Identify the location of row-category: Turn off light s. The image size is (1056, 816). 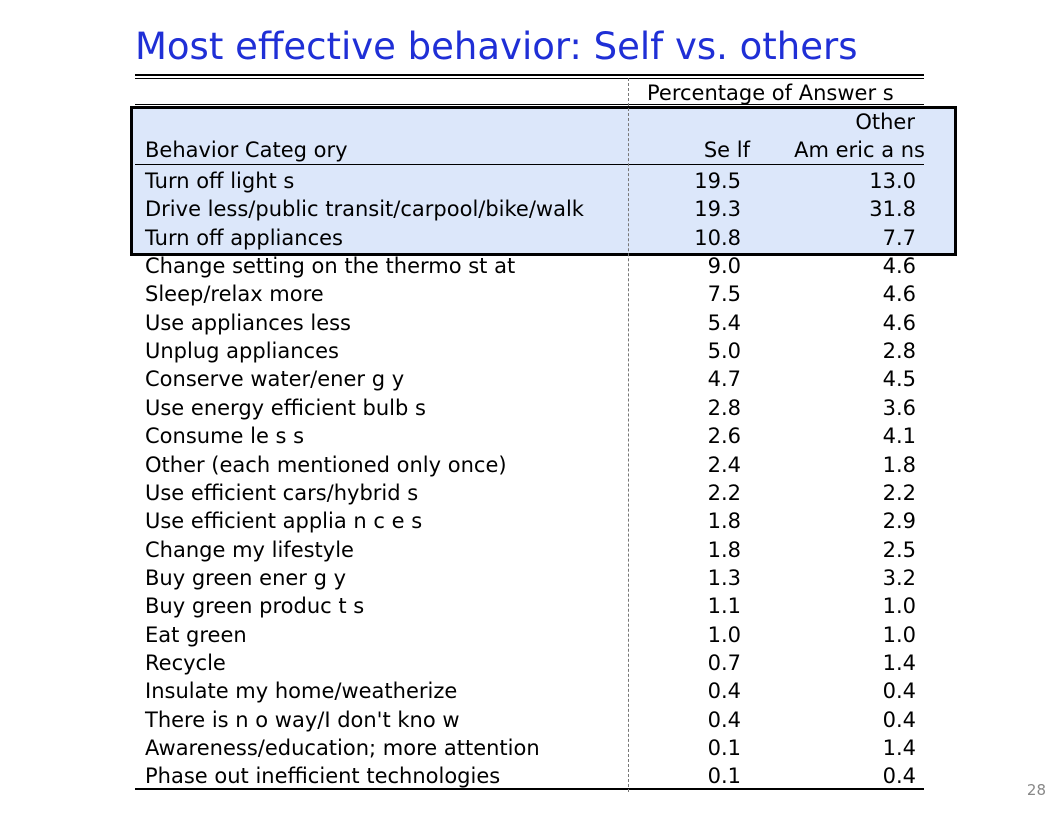
(220, 181).